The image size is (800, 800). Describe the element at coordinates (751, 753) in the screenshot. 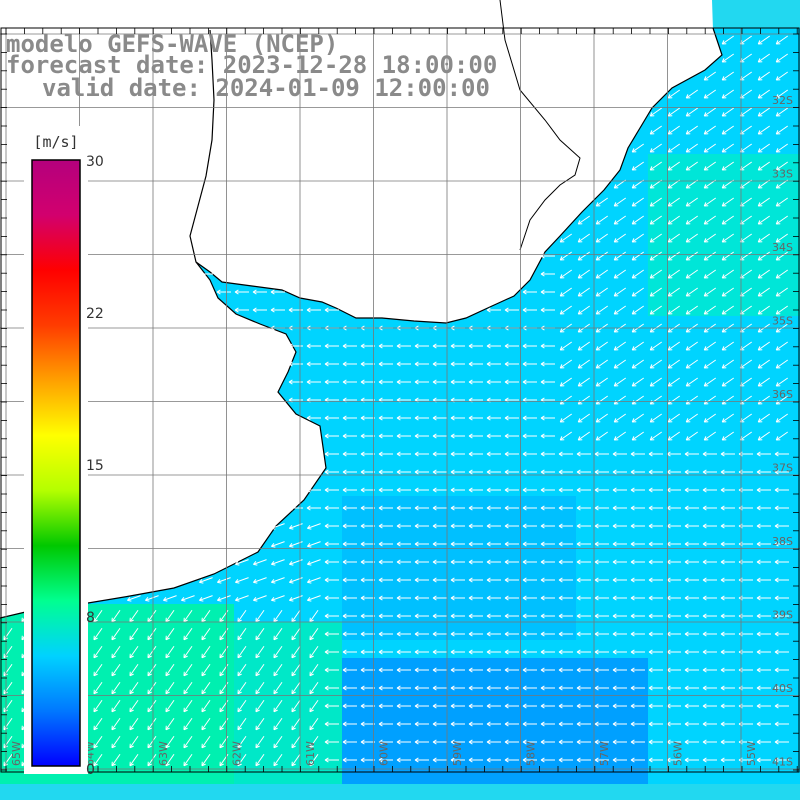

I see `lon-label: 55W` at that location.